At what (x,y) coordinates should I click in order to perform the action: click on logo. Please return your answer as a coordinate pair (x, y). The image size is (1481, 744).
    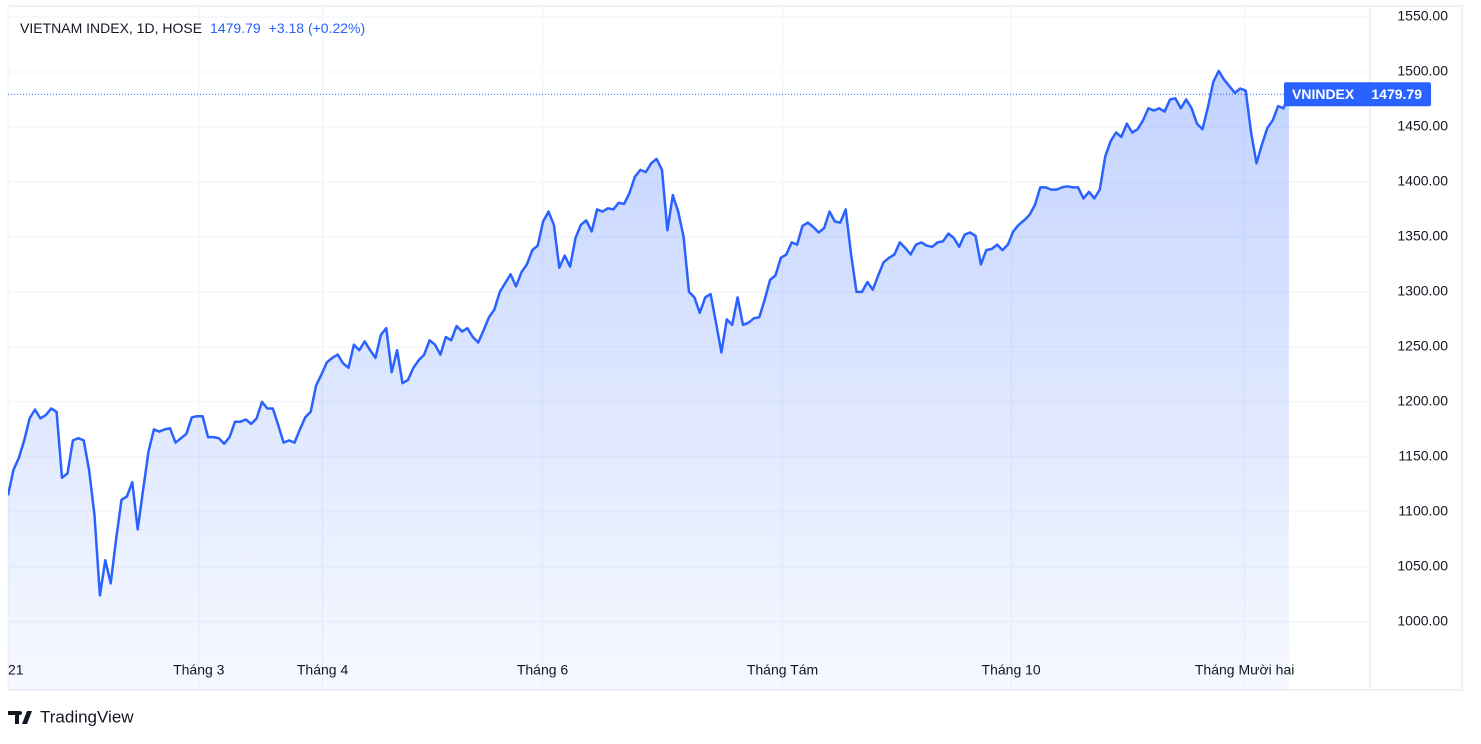
    Looking at the image, I should click on (20, 717).